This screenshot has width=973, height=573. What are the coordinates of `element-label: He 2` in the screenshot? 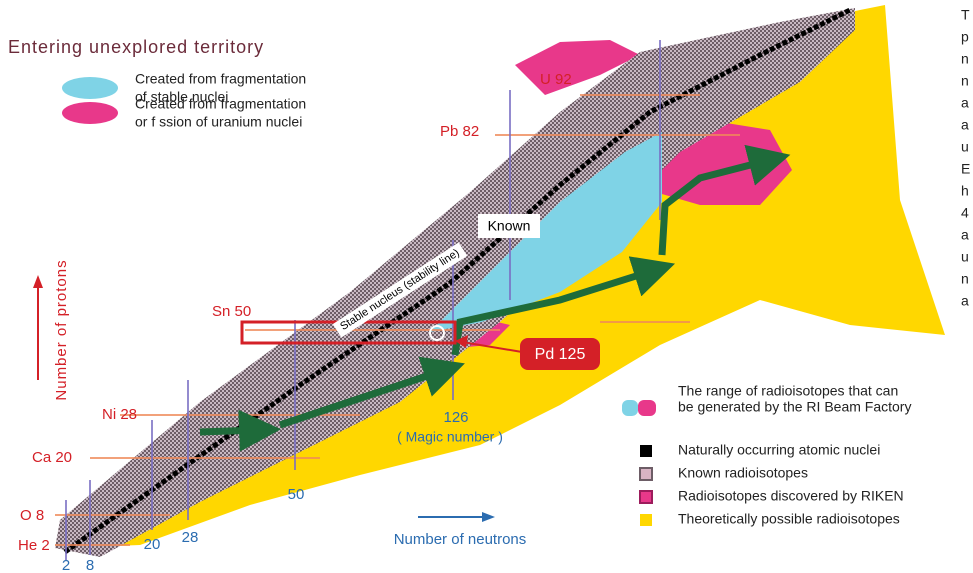 It's located at (34, 545).